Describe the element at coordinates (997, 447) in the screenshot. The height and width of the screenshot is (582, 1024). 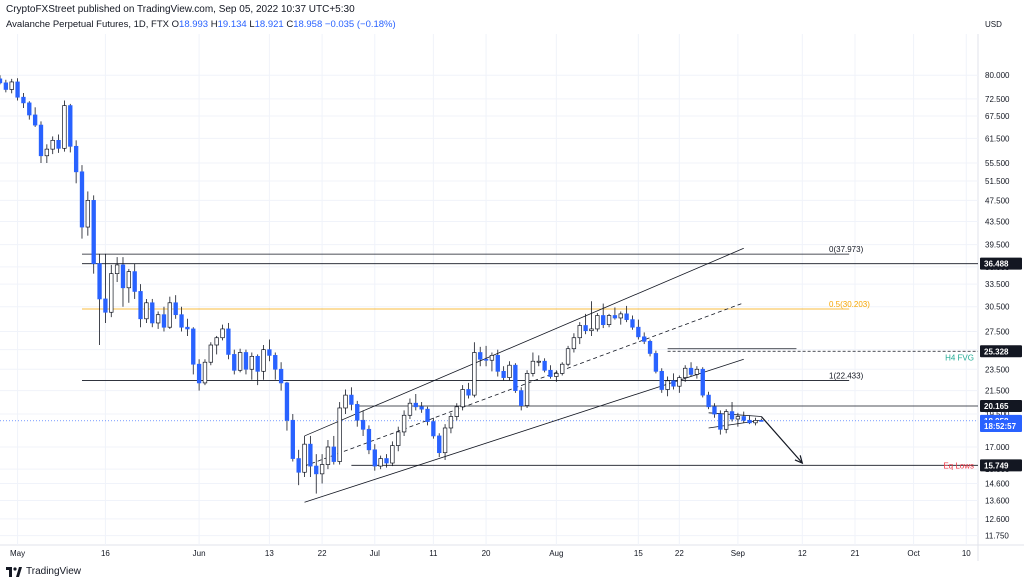
I see `y-tick-label: 17.000` at that location.